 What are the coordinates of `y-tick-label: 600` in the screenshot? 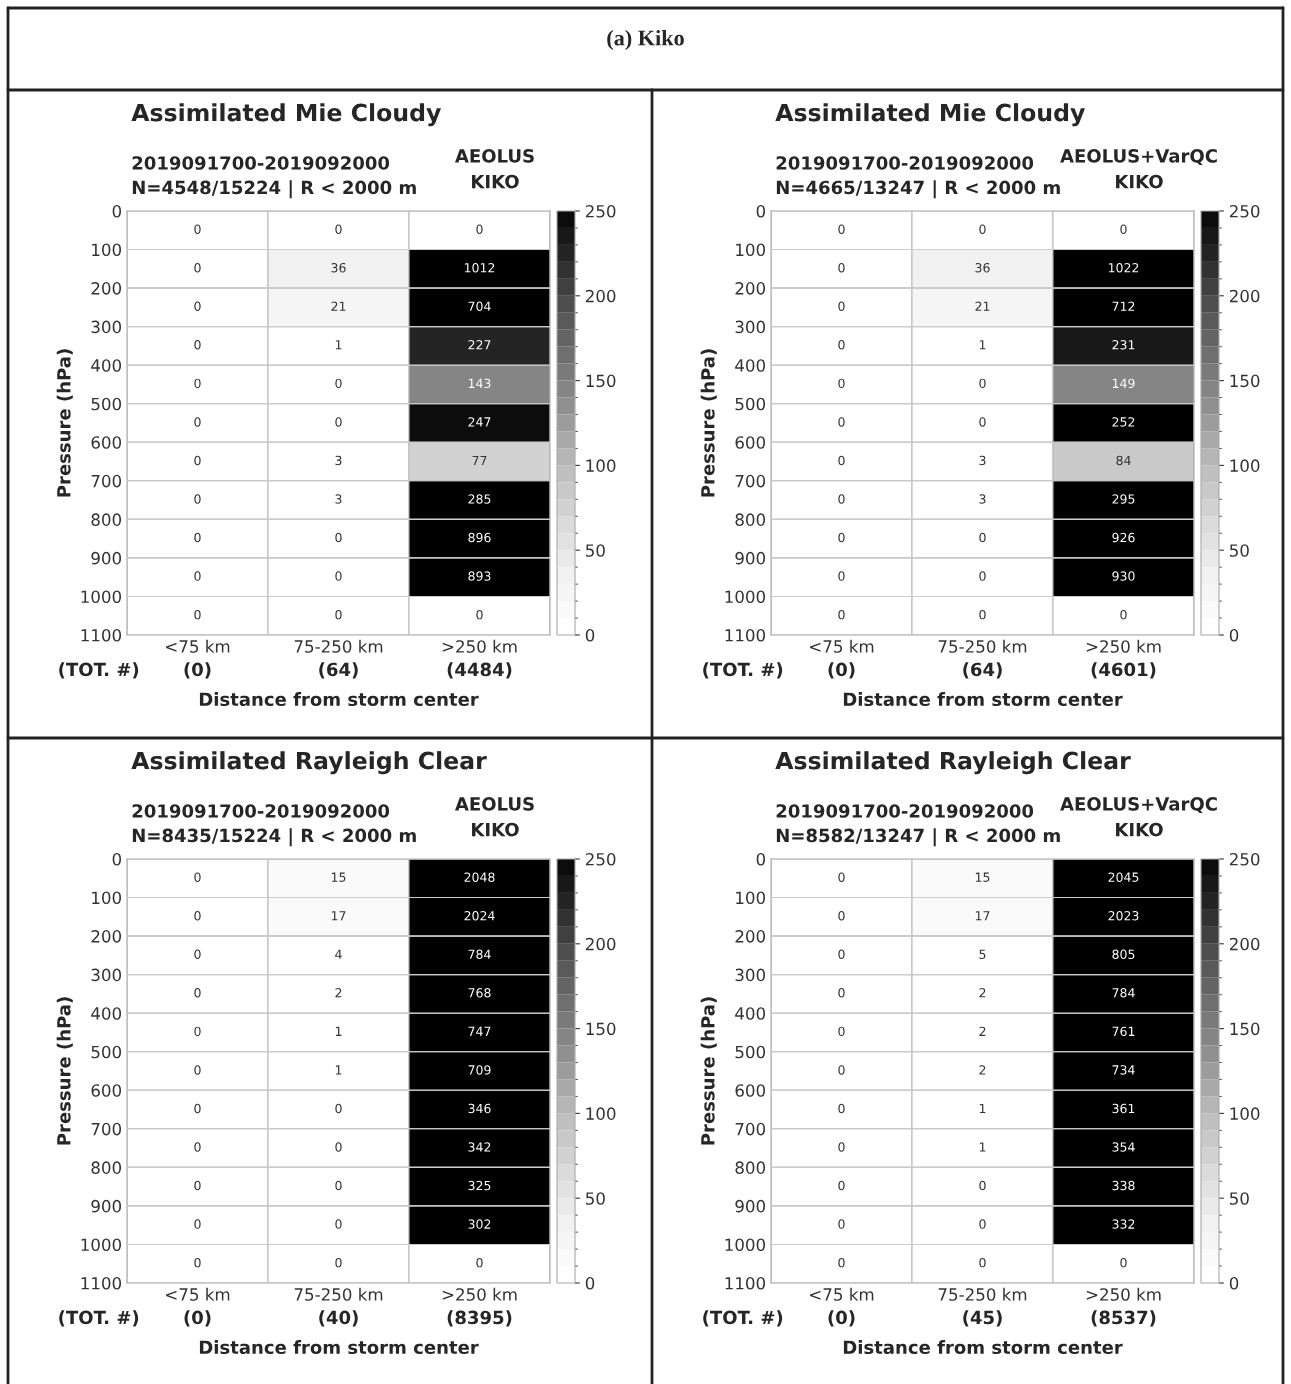 It's located at (750, 1090).